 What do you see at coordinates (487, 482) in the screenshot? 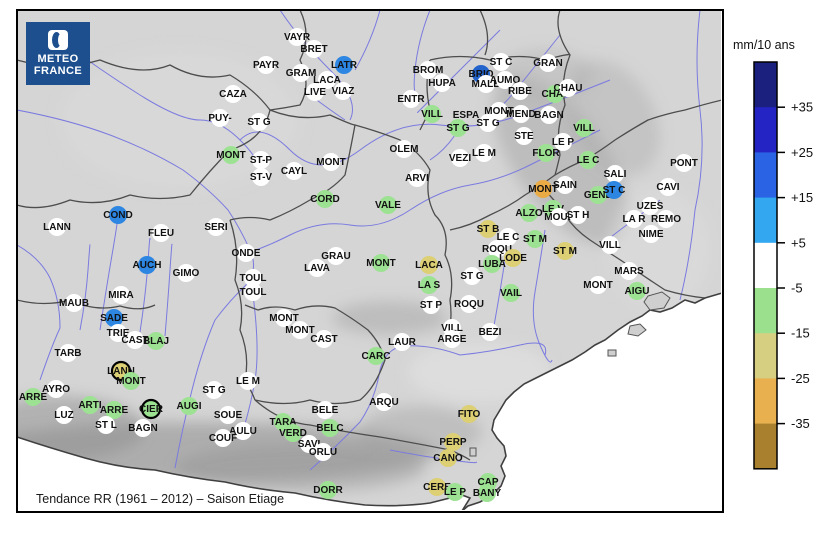
I see `station-label: CAP` at bounding box center [487, 482].